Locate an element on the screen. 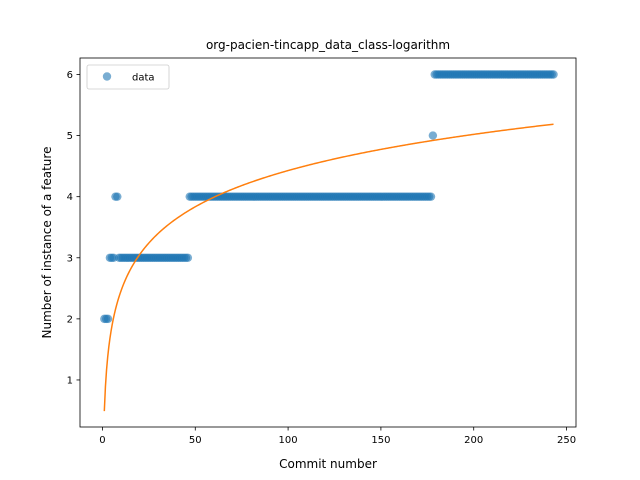  y-tick-label: 1 is located at coordinates (70, 380).